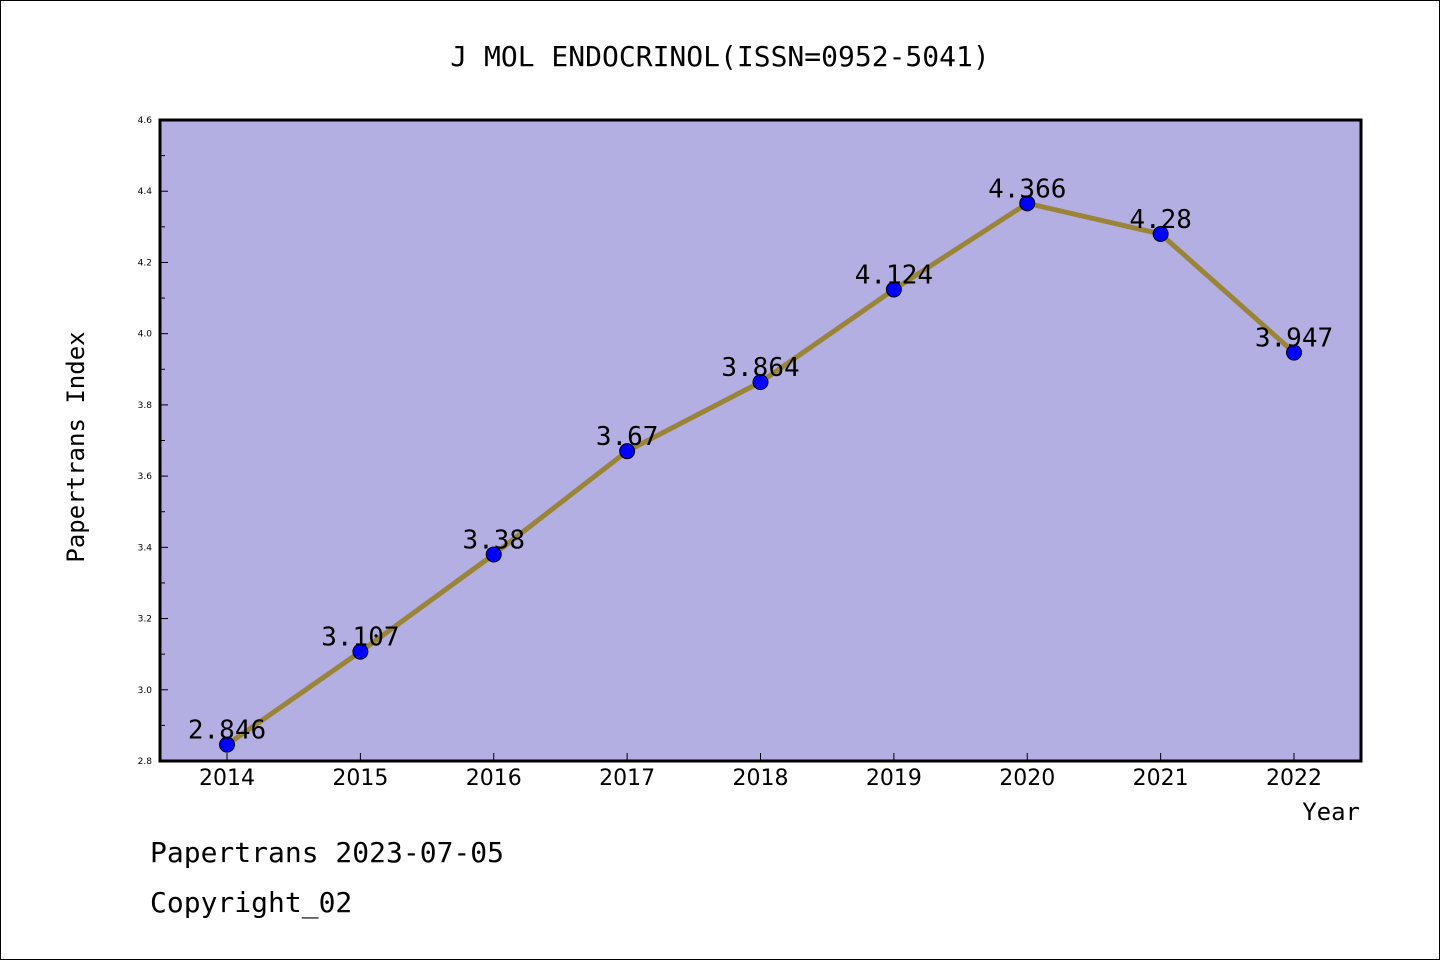  I want to click on x-axis-label: Year, so click(1331, 812).